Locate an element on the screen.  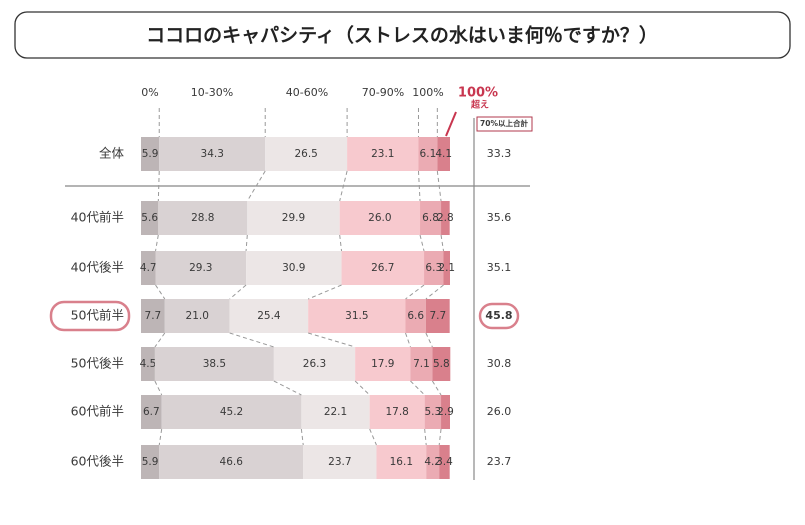
totals-header-box is located at coordinates (504, 124).